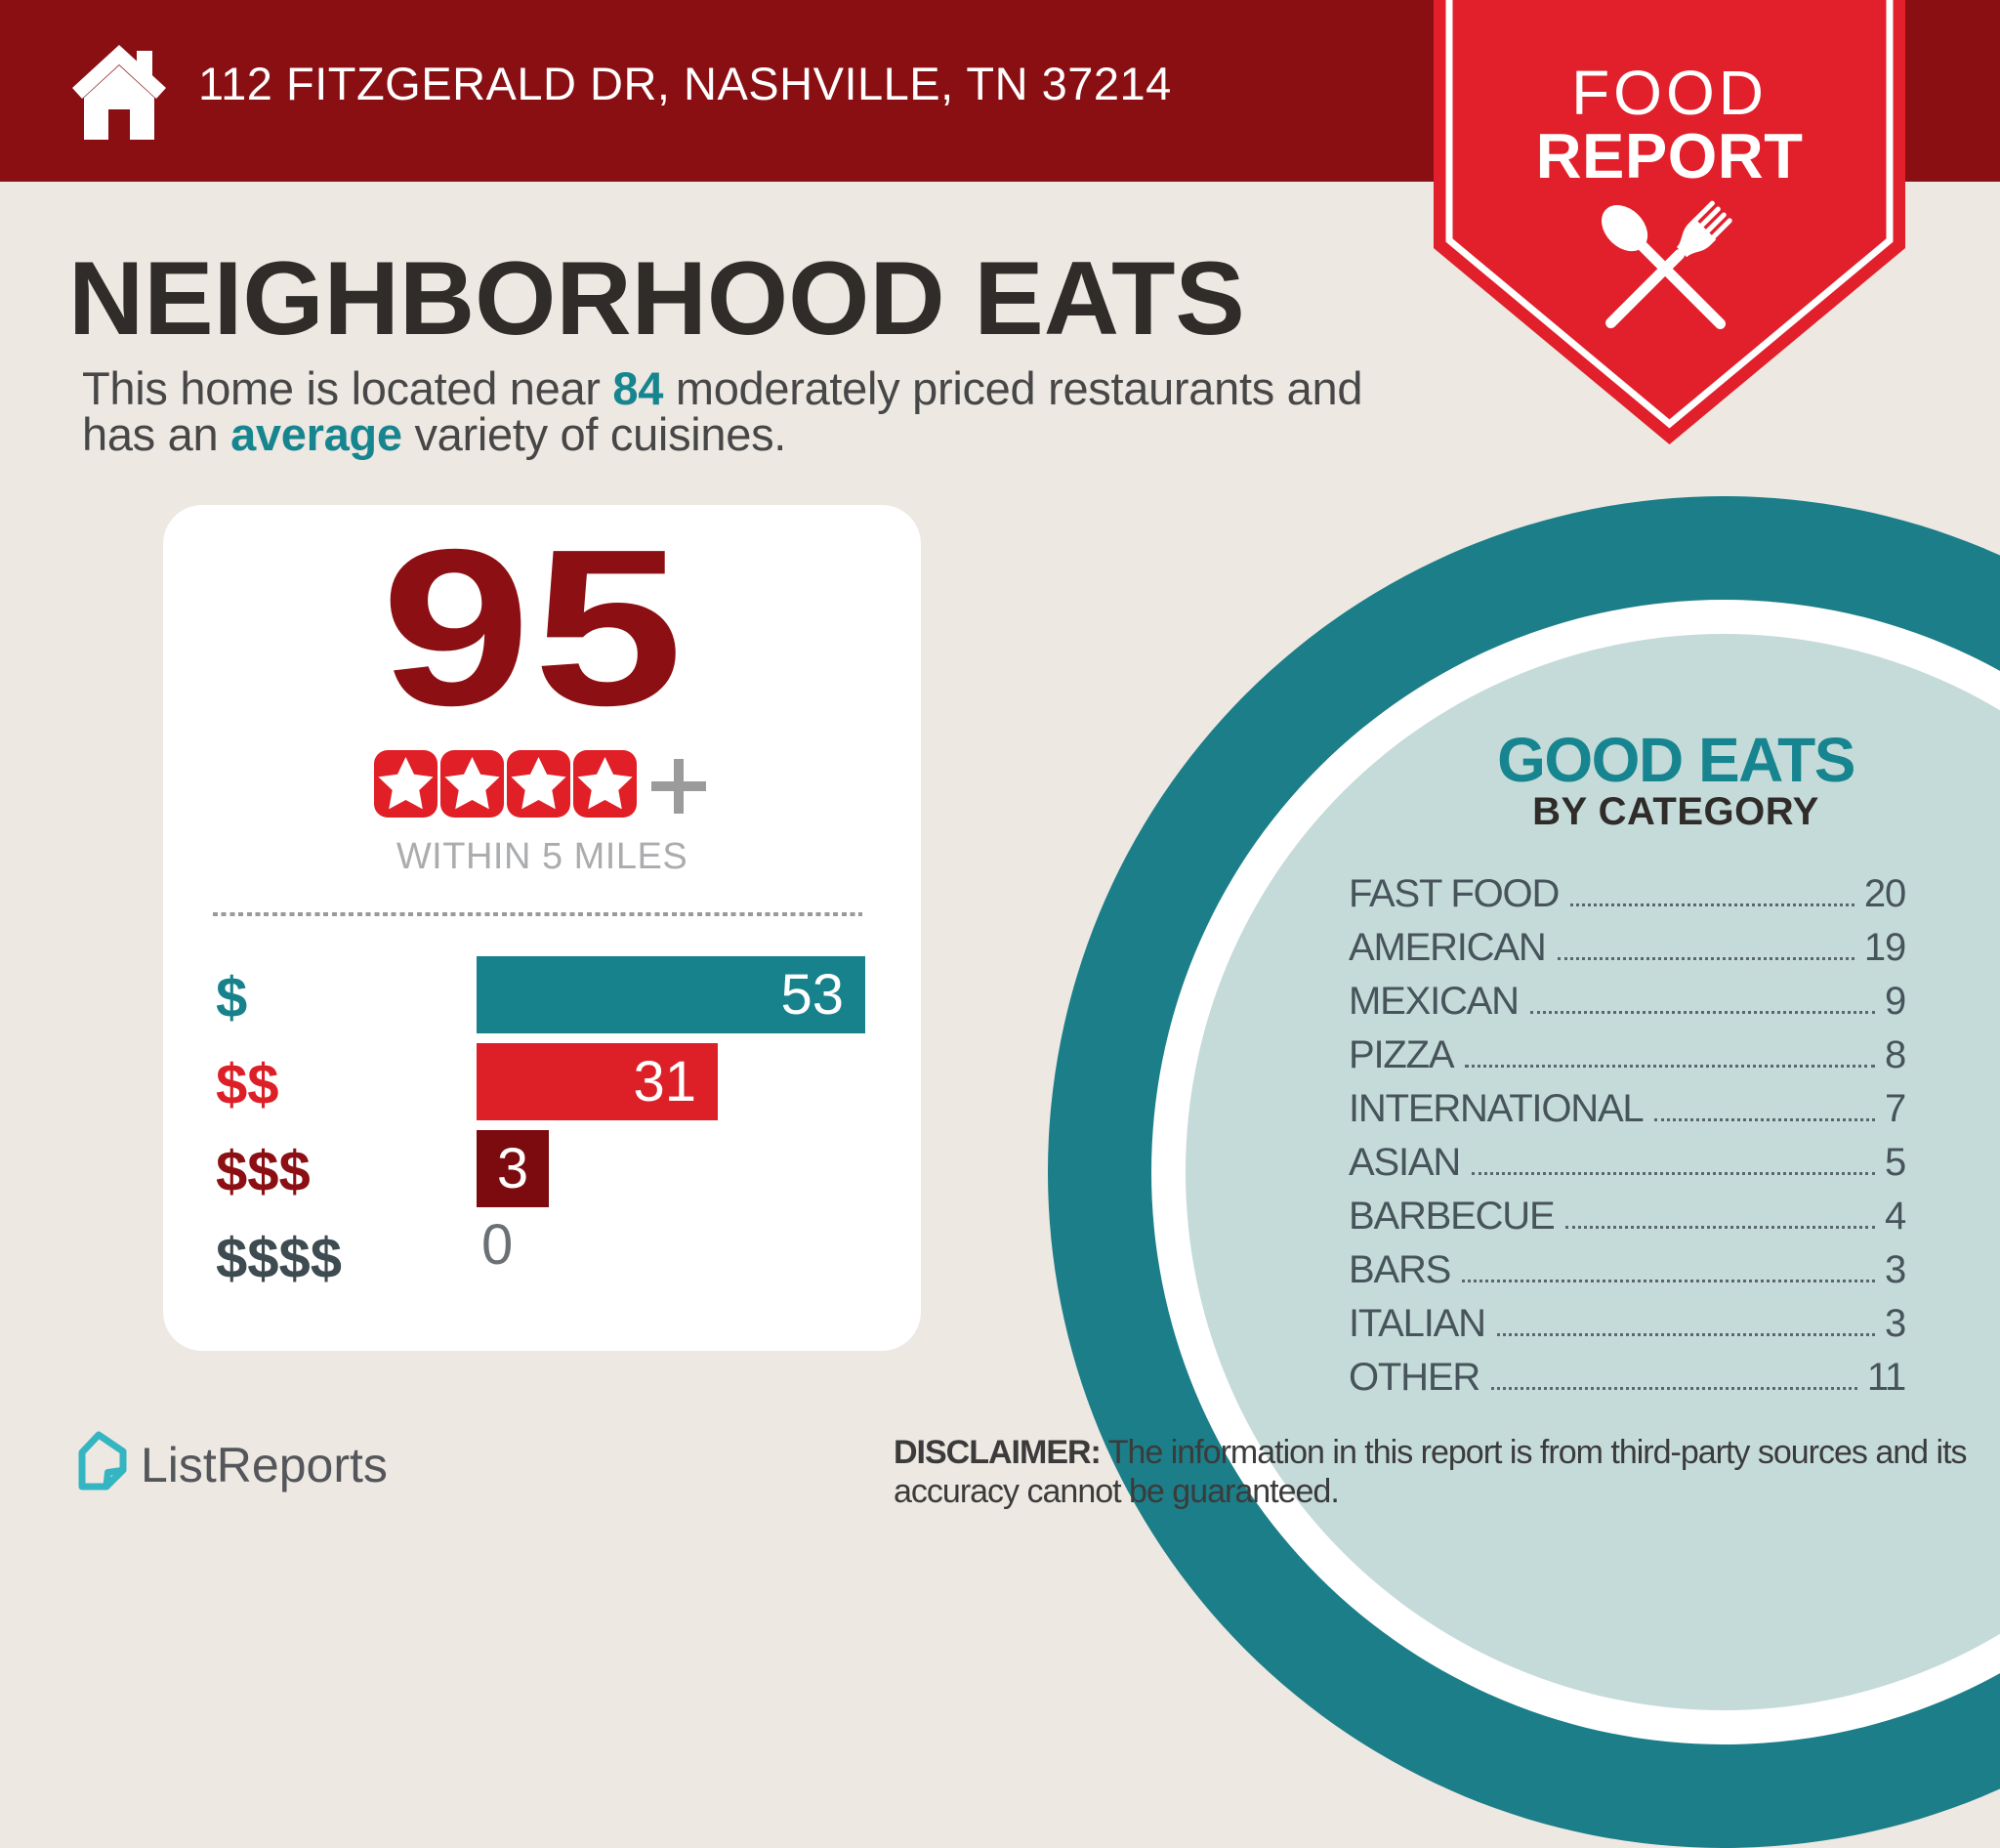  What do you see at coordinates (1669, 93) in the screenshot?
I see `svg-text: FOOD` at bounding box center [1669, 93].